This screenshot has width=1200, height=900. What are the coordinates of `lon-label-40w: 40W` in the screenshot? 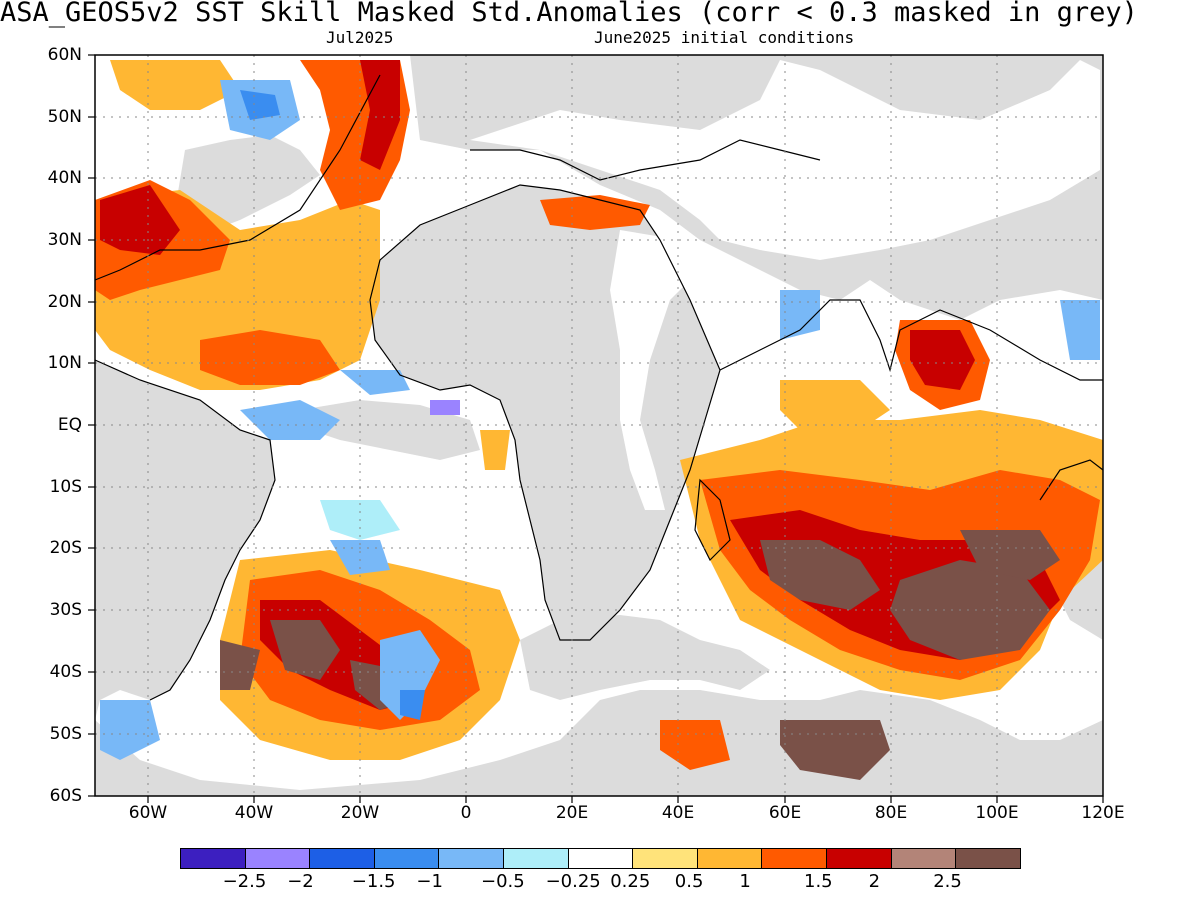 It's located at (254, 813).